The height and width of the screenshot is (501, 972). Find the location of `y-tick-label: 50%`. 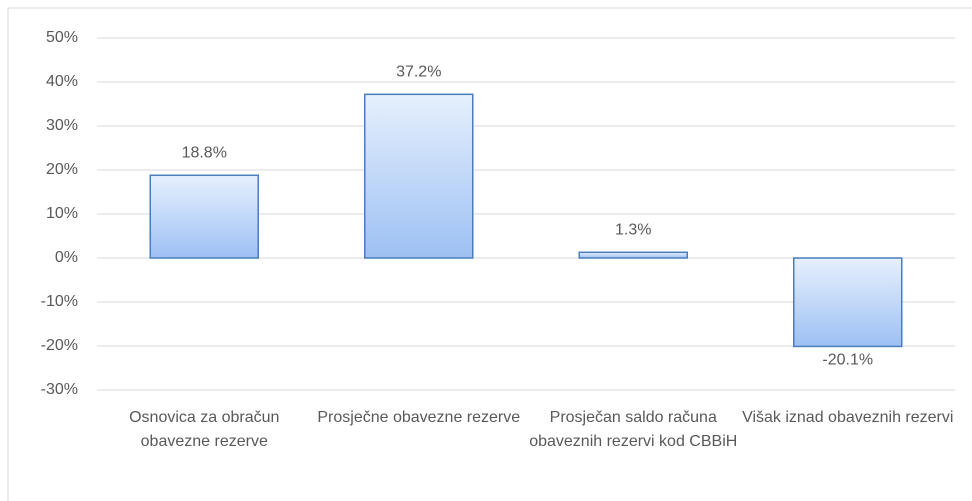

y-tick-label: 50% is located at coordinates (62, 37).